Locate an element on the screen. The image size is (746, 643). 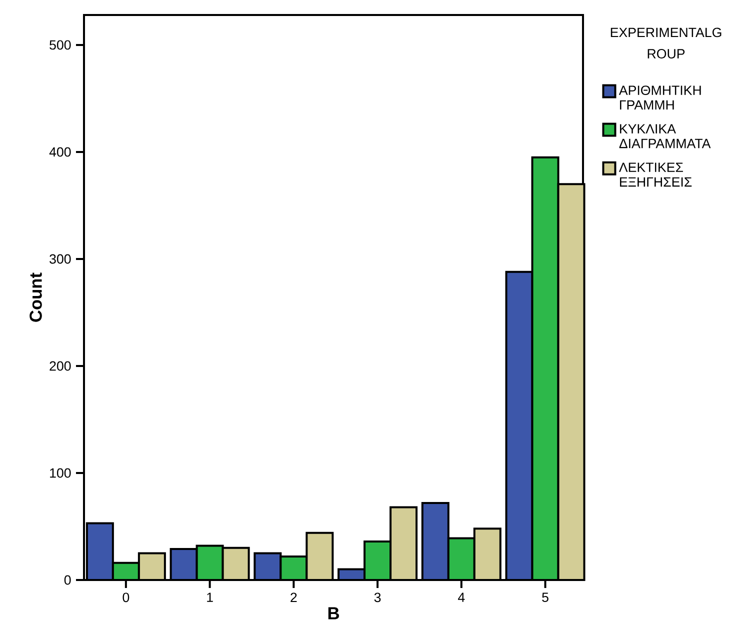
legend-label: ΑΡΙΘΜΗΤΙΚΗ ΓΡΑΜΜΗ is located at coordinates (659, 98).